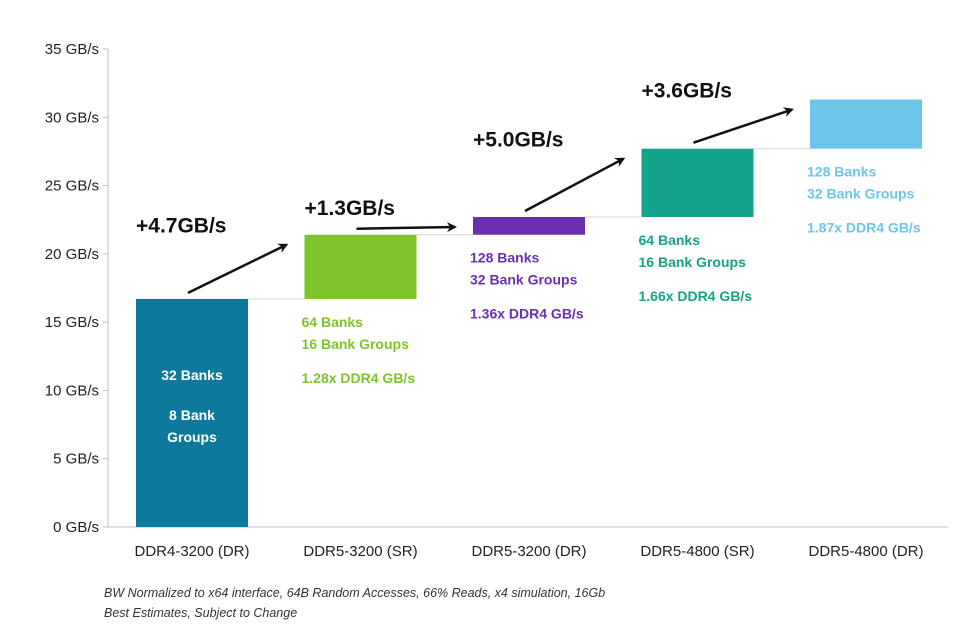  Describe the element at coordinates (72, 254) in the screenshot. I see `y-tick-label: 20 GB/s` at that location.